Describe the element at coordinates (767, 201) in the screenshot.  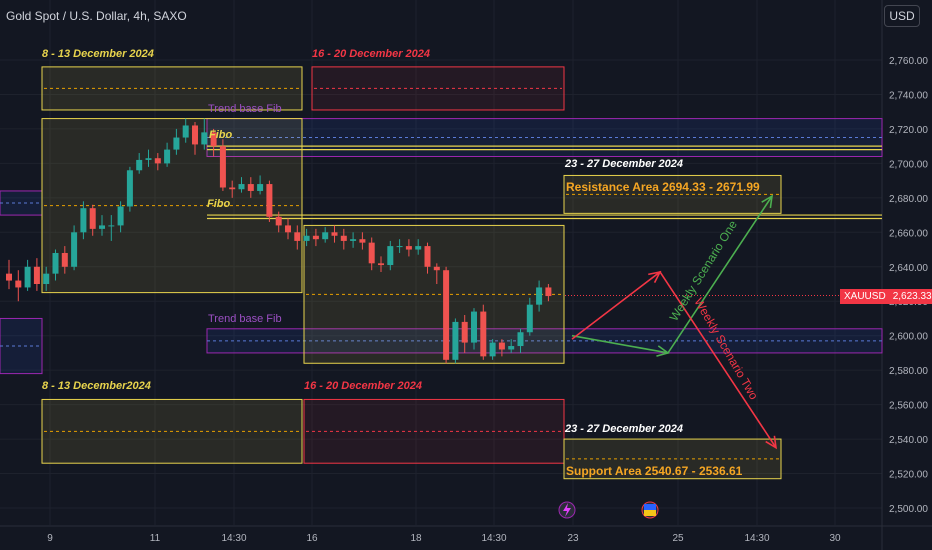
I see `scenario-one-arrow-head` at that location.